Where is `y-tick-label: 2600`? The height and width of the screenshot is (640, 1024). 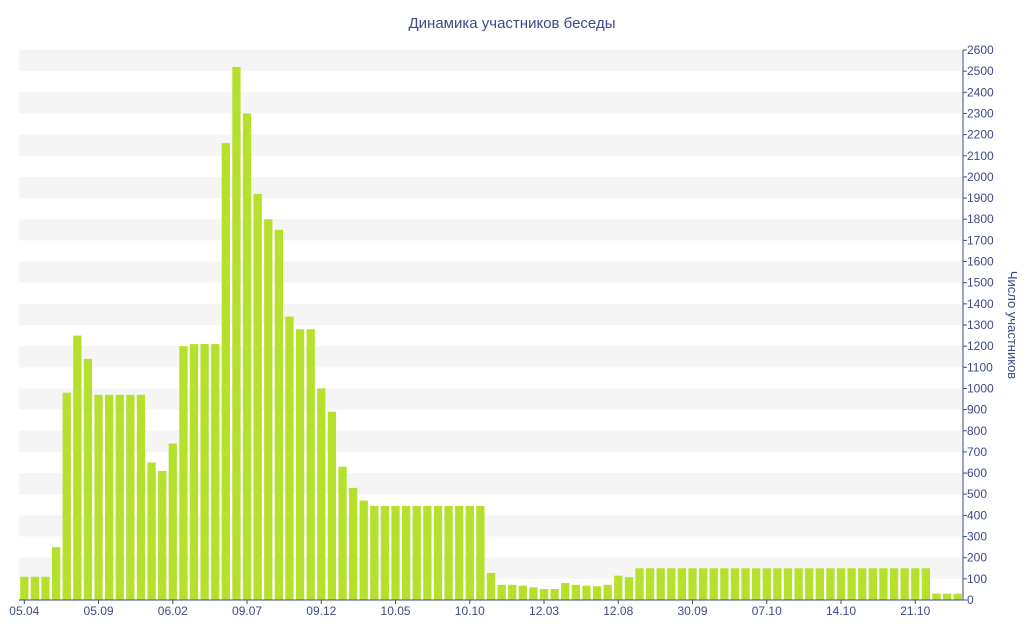 y-tick-label: 2600 is located at coordinates (980, 50).